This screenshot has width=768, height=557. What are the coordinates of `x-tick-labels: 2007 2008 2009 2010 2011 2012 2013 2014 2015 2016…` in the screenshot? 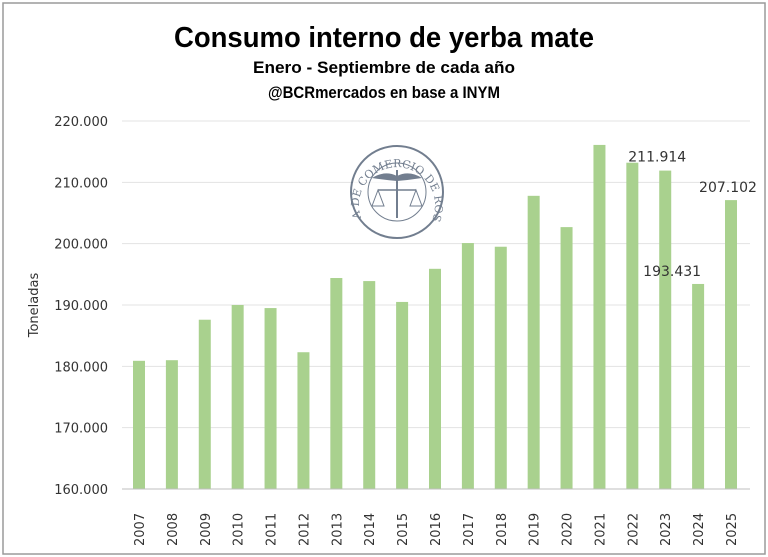 It's located at (436, 529).